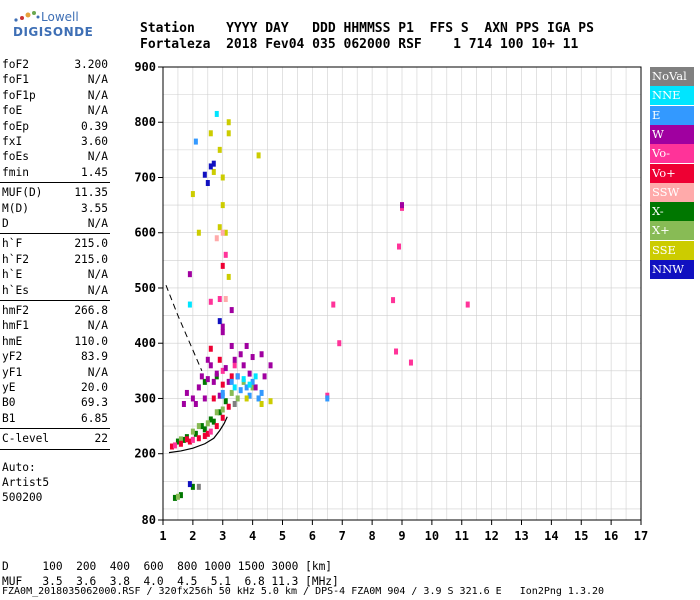  What do you see at coordinates (12, 275) in the screenshot?
I see `param-key: h`E` at bounding box center [12, 275].